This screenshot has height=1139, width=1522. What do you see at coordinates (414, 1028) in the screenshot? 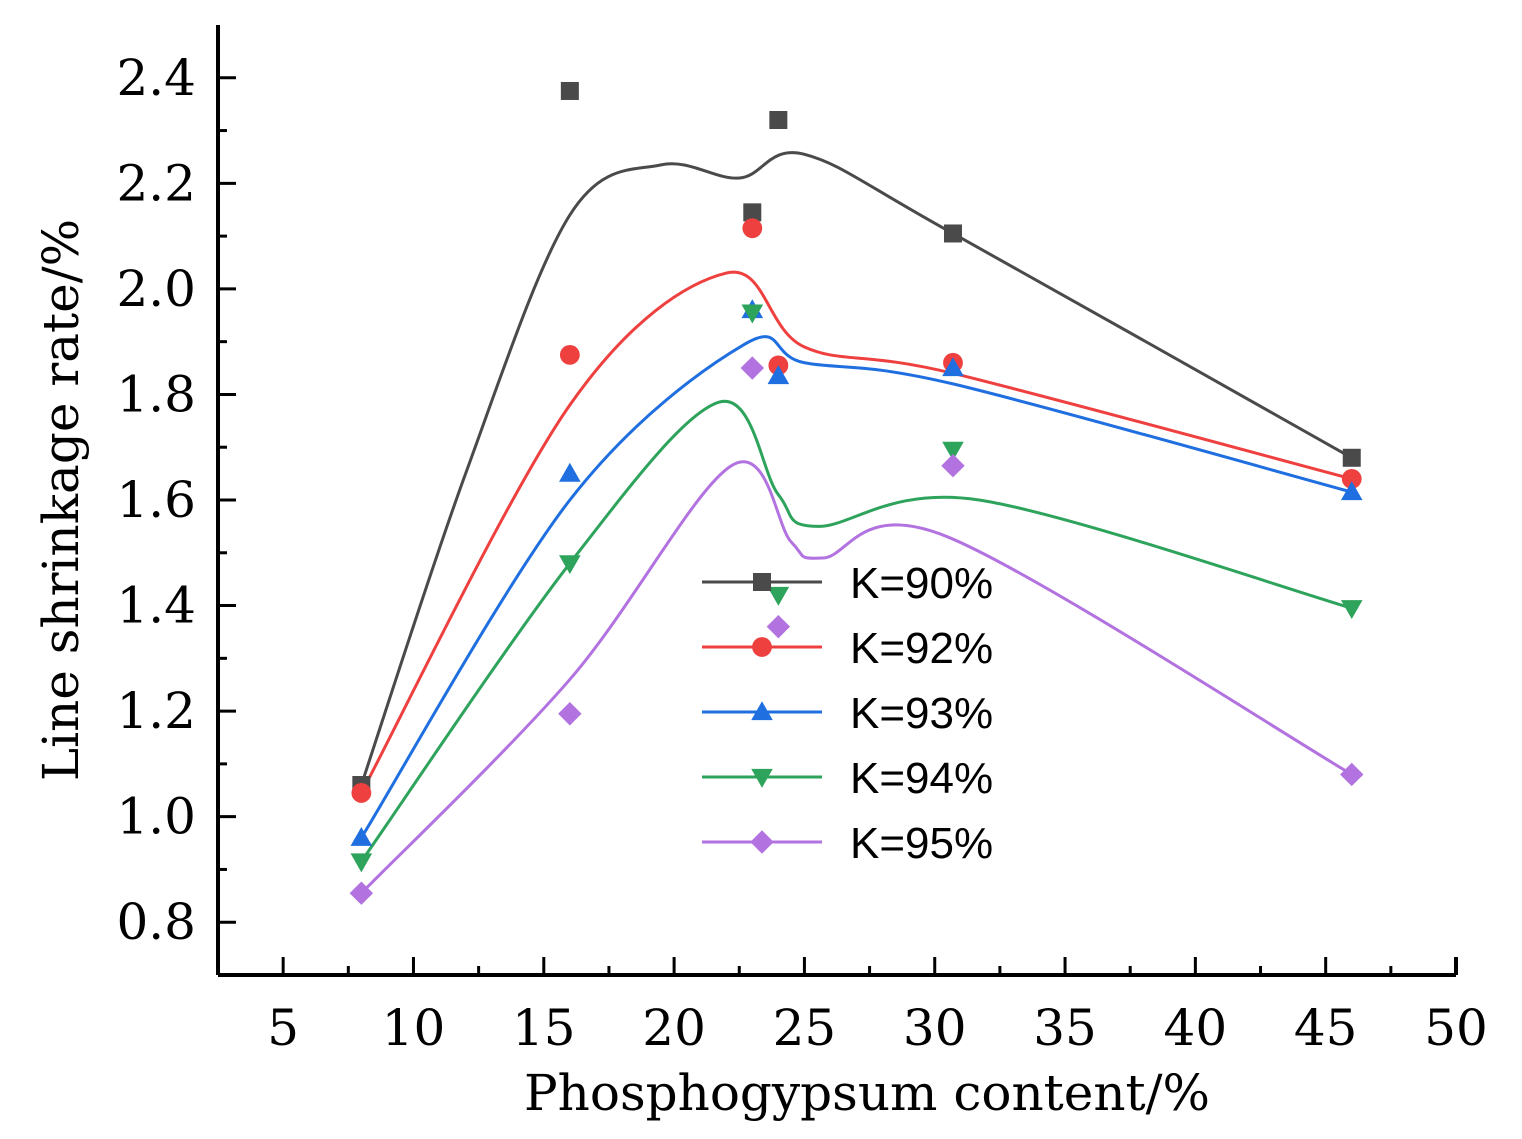
I see `x-tick-label-1: 10` at bounding box center [414, 1028].